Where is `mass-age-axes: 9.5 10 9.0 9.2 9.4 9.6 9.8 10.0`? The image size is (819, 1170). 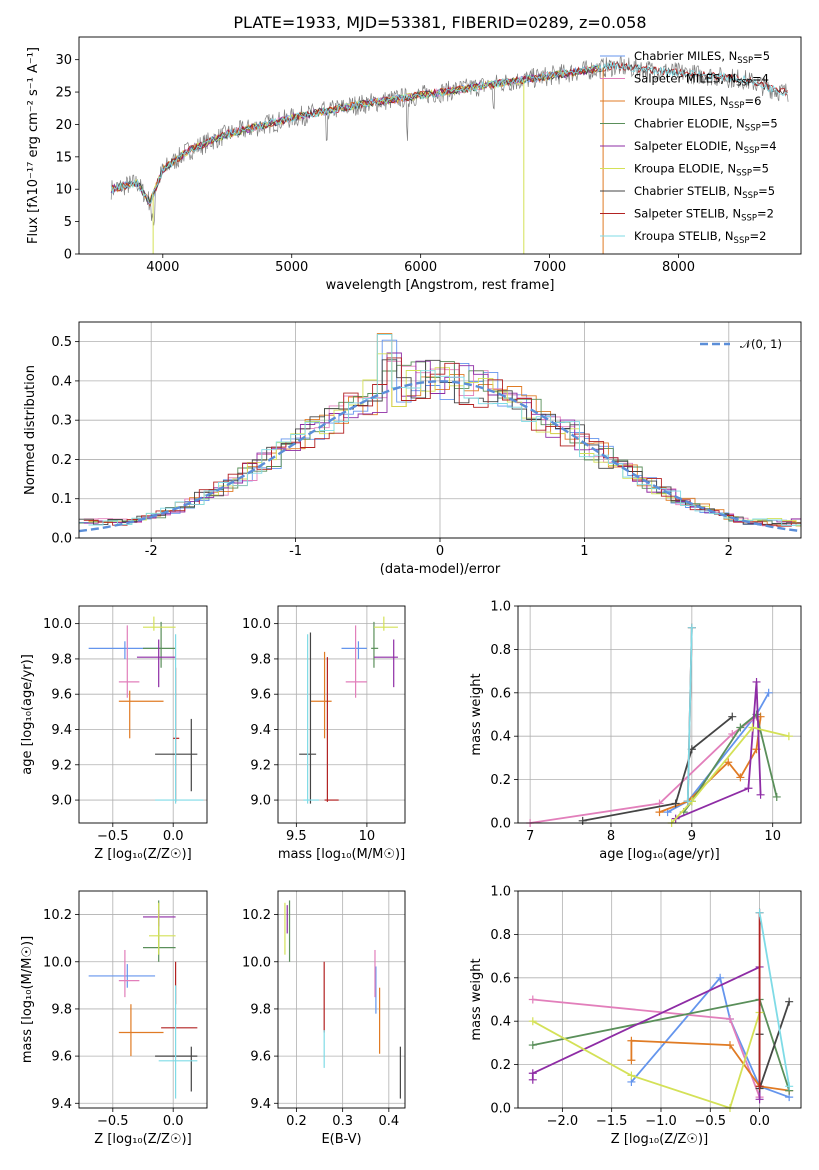
mass-age-axes: 9.5 10 9.0 9.2 9.4 9.6 9.8 10.0 is located at coordinates (323, 725).